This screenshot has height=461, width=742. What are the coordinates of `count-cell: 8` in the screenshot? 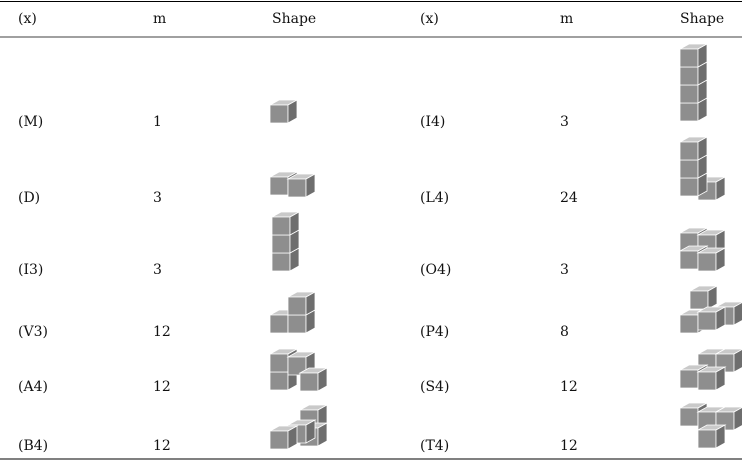 It's located at (564, 332).